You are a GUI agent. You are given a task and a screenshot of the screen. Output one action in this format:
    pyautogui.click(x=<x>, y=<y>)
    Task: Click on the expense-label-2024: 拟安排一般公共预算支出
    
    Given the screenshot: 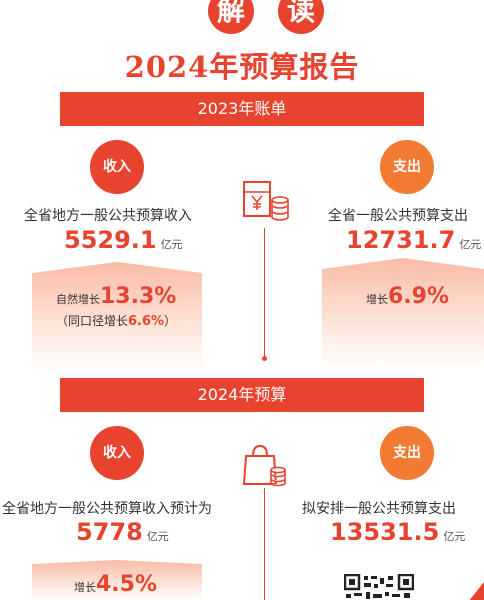 What is the action you would take?
    pyautogui.click(x=379, y=509)
    